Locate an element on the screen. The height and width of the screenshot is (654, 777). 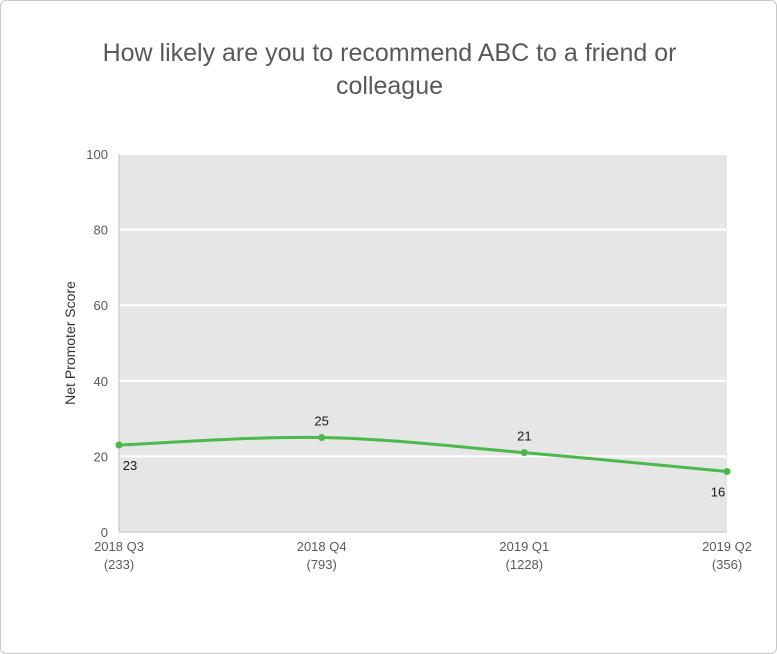
x-tick-sublabel: (233) is located at coordinates (119, 564).